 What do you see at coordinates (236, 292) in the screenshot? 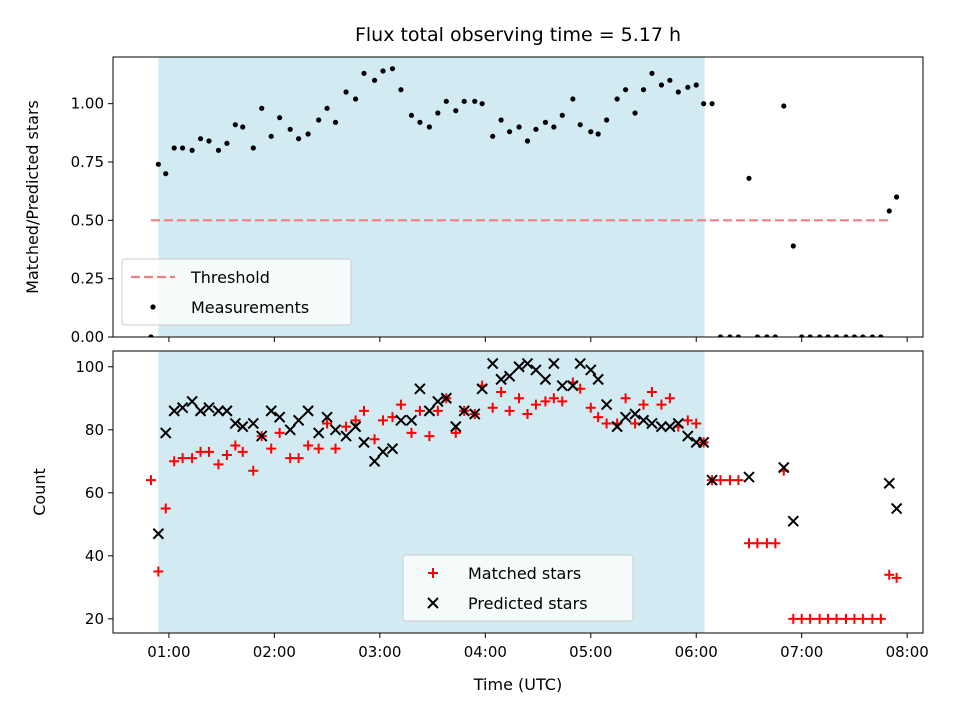
I see `legend-box` at bounding box center [236, 292].